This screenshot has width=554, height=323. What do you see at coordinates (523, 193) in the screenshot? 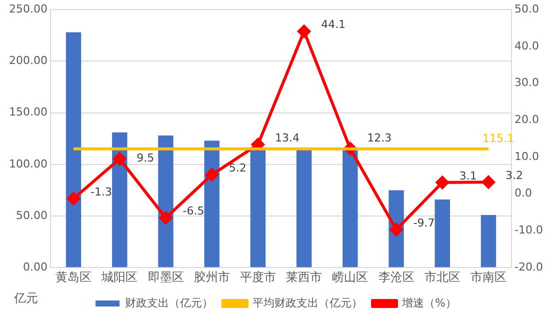
I see `y2-tick-label: 0.0` at bounding box center [523, 193].